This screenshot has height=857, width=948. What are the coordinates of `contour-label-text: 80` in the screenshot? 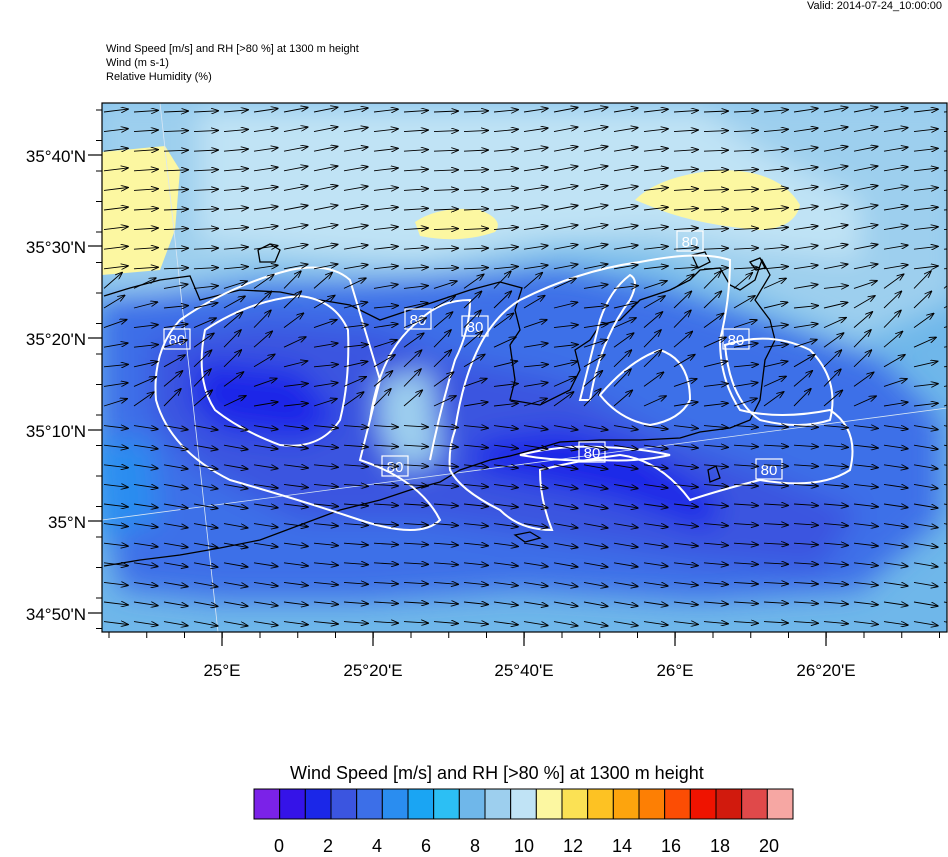 It's located at (395, 467).